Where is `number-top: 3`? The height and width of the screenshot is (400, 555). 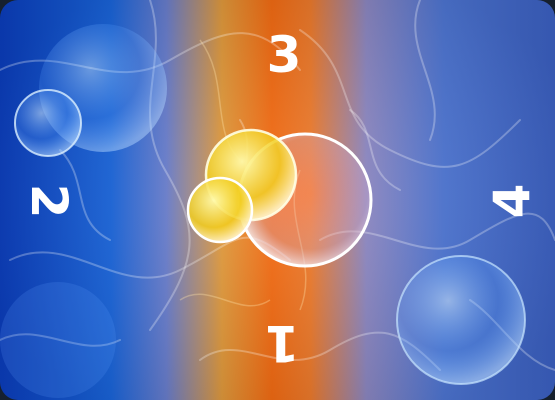
number-top: 3 is located at coordinates (284, 55).